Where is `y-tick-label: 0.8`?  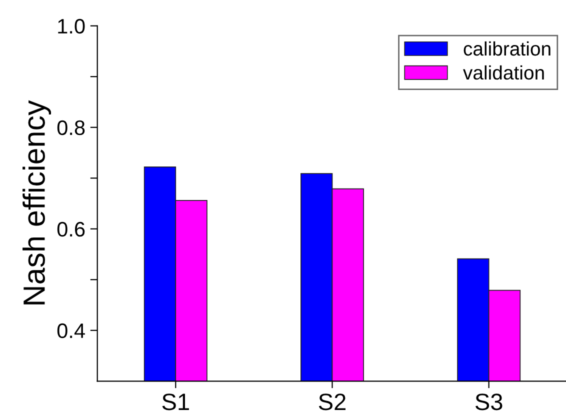 y-tick-label: 0.8 is located at coordinates (71, 128).